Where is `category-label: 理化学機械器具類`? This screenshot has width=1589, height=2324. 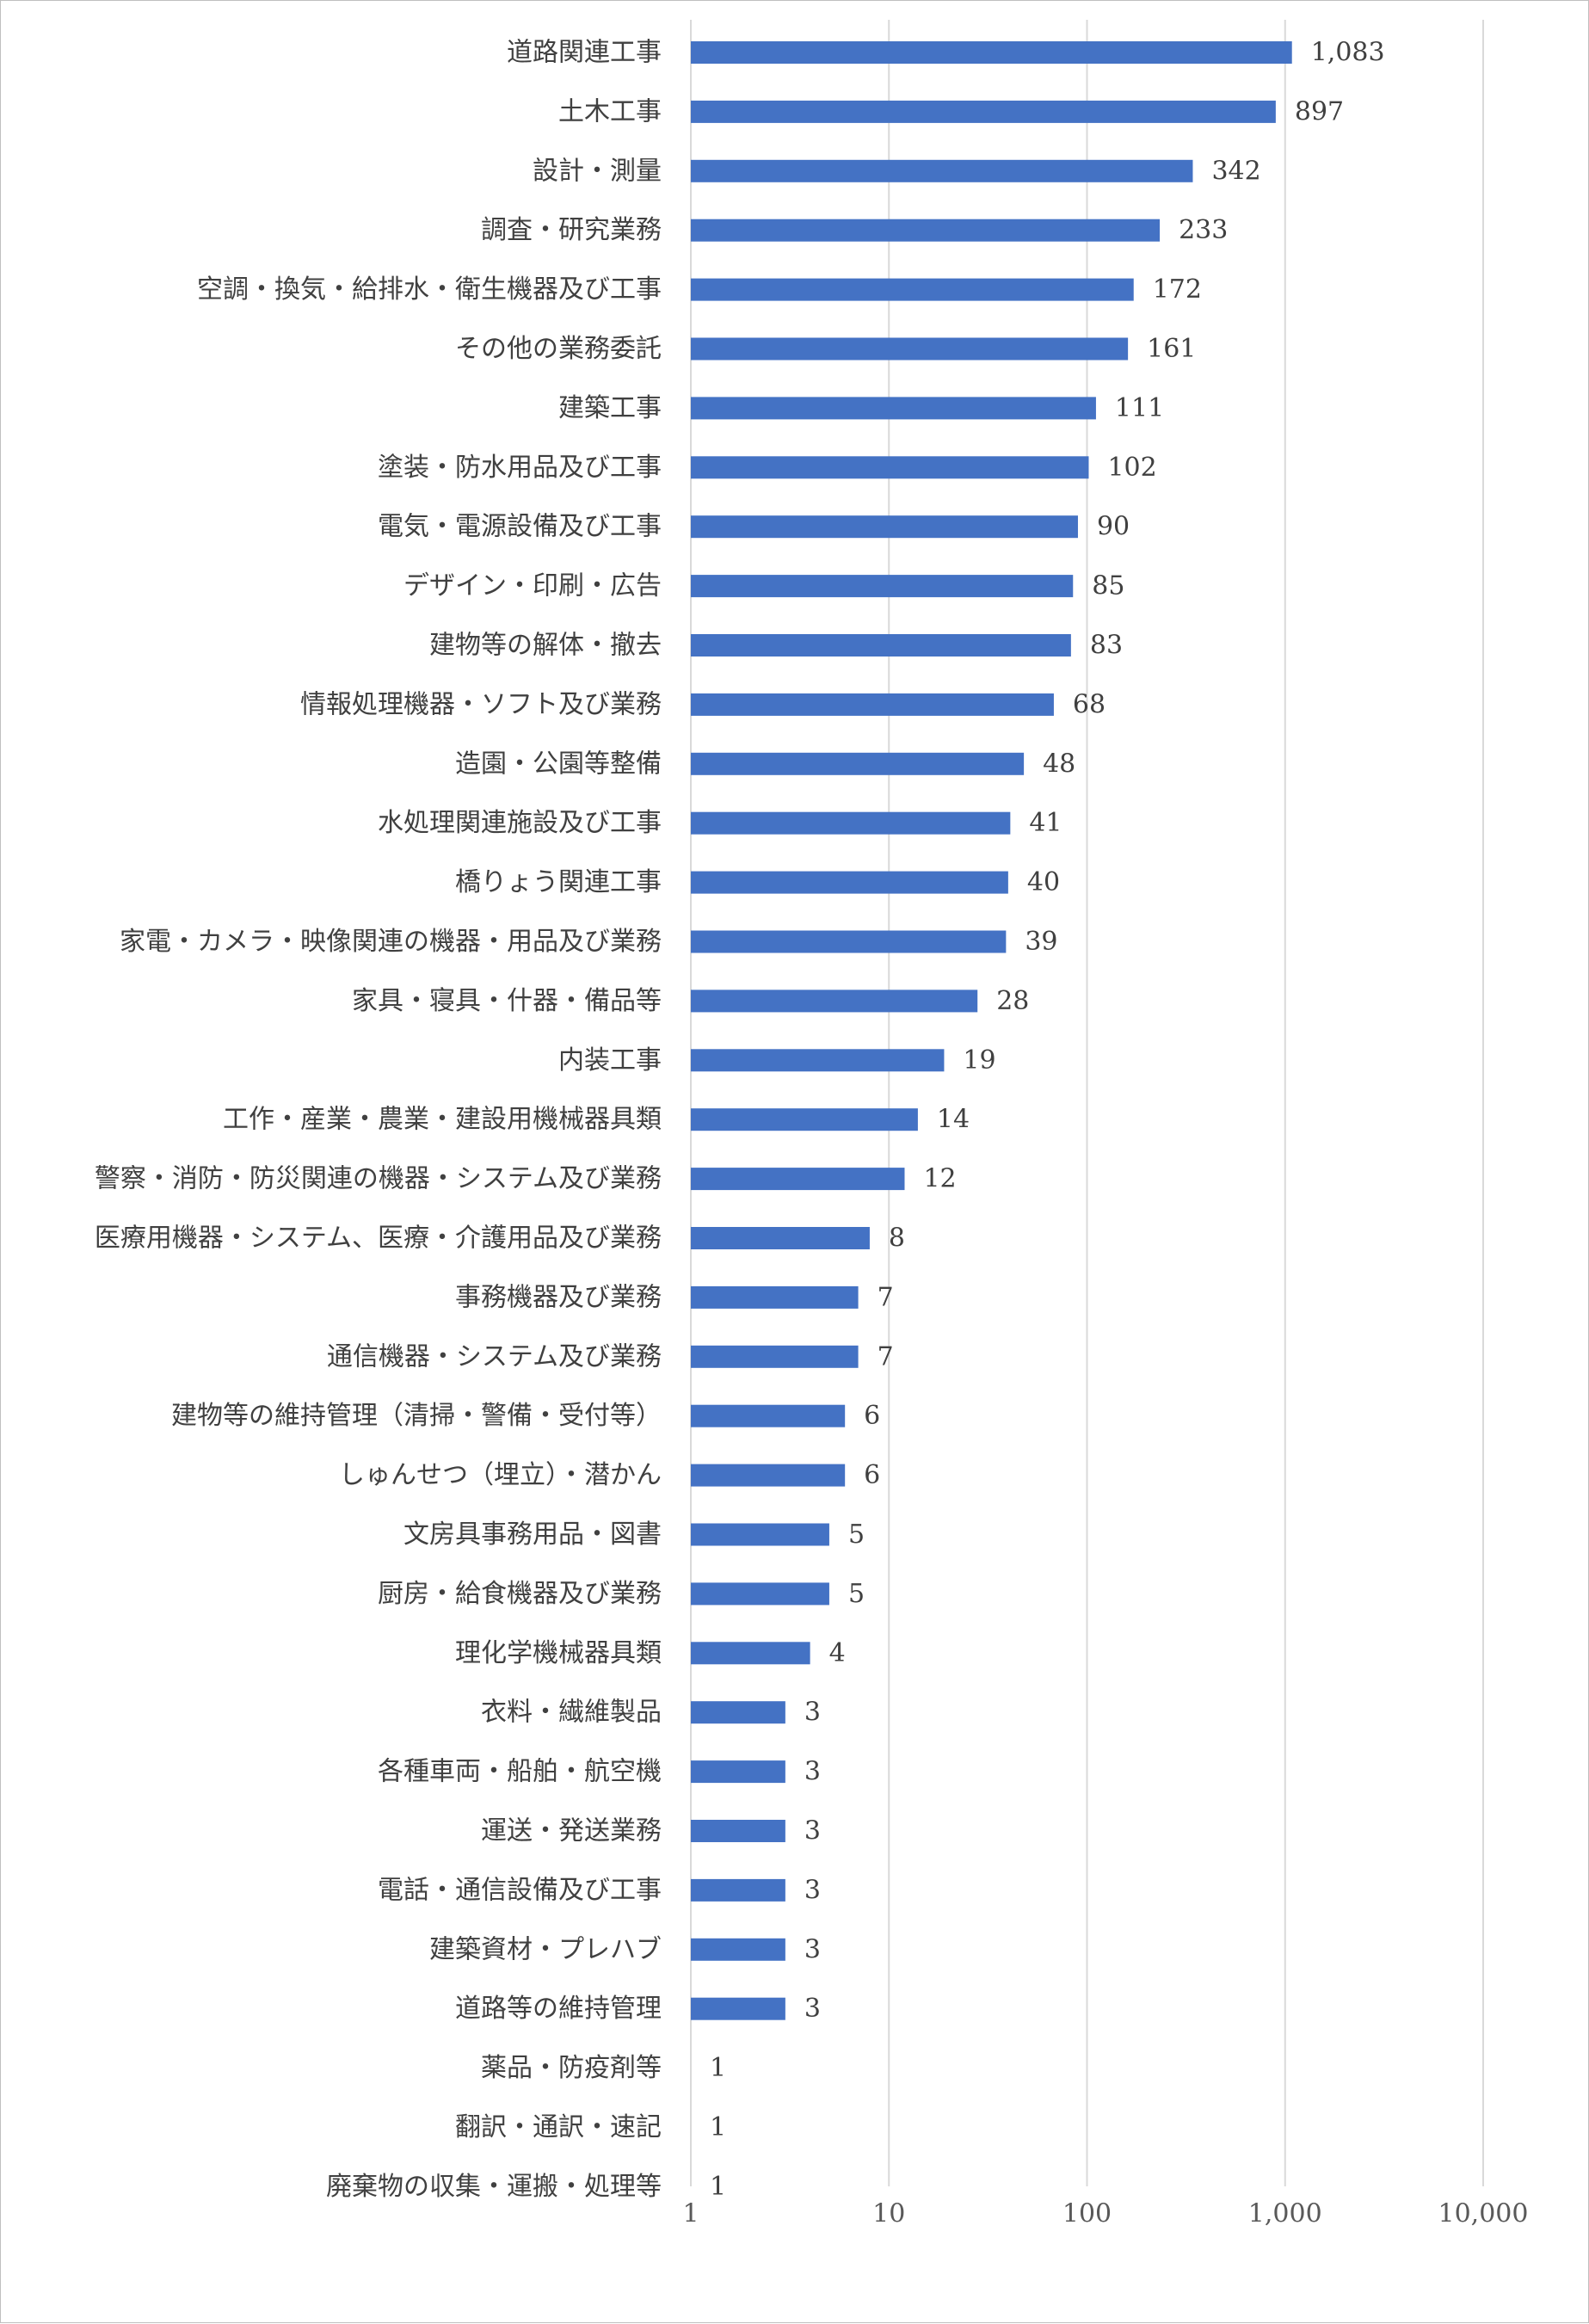 category-label: 理化学機械器具類 is located at coordinates (558, 1653).